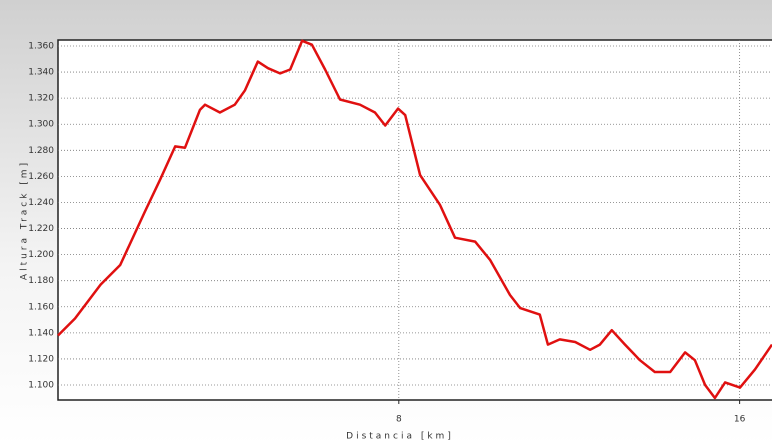 The height and width of the screenshot is (445, 772). Describe the element at coordinates (399, 420) in the screenshot. I see `x-tick-label: 8` at that location.